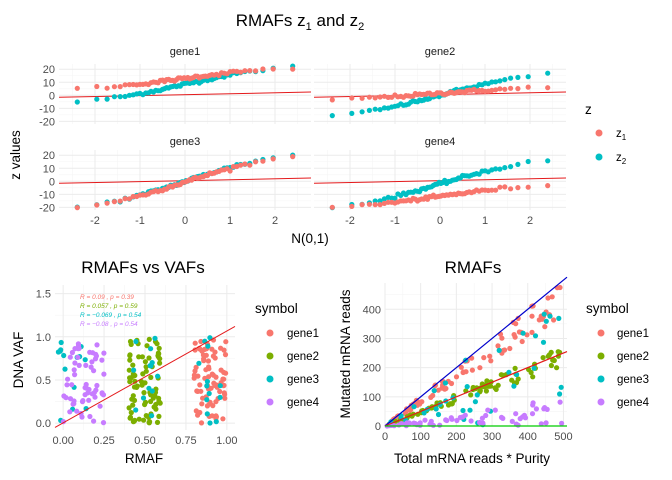 Image resolution: width=672 pixels, height=480 pixels. What do you see at coordinates (300, 22) in the screenshot?
I see `top-title: RMAFs z1 and z2` at bounding box center [300, 22].